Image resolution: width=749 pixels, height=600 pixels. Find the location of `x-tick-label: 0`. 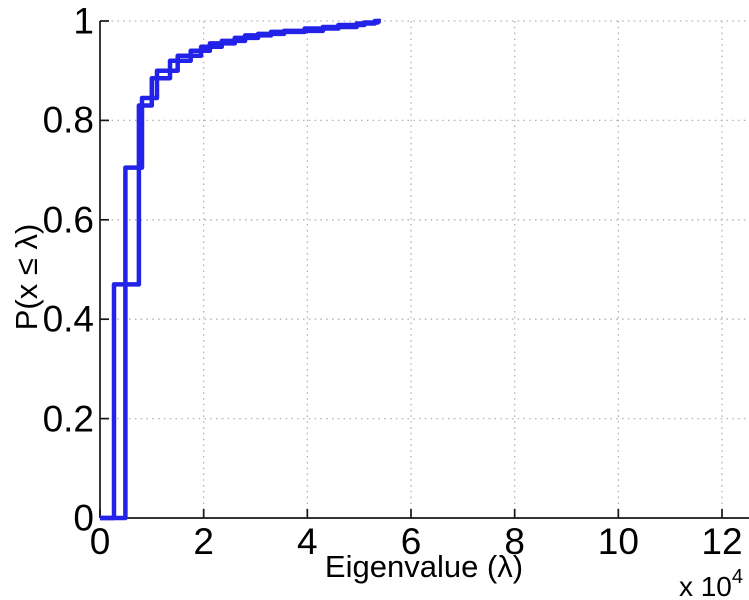

x-tick-label: 0 is located at coordinates (100, 541).